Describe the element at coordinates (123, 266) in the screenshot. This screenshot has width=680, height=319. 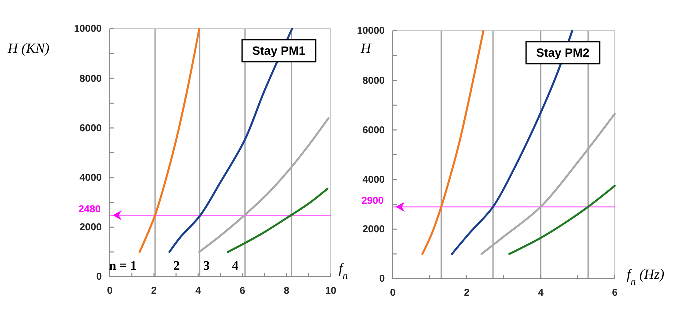
I see `series-label: n = 1` at that location.